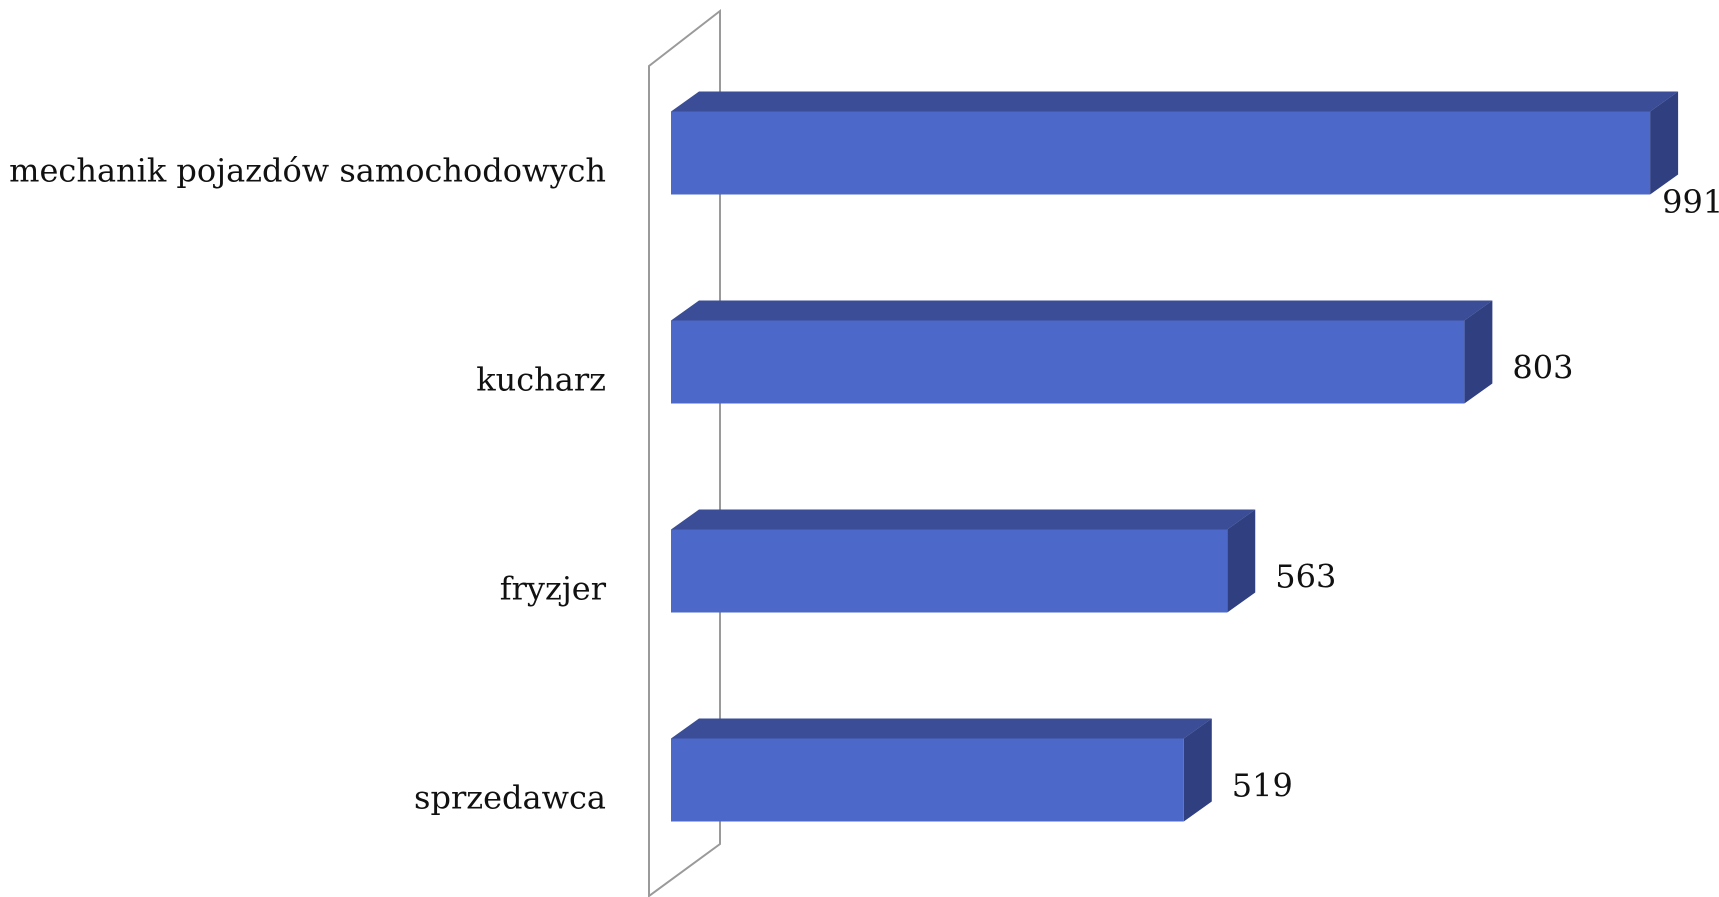 The height and width of the screenshot is (897, 1719). I want to click on value-label: 563, so click(1305, 577).